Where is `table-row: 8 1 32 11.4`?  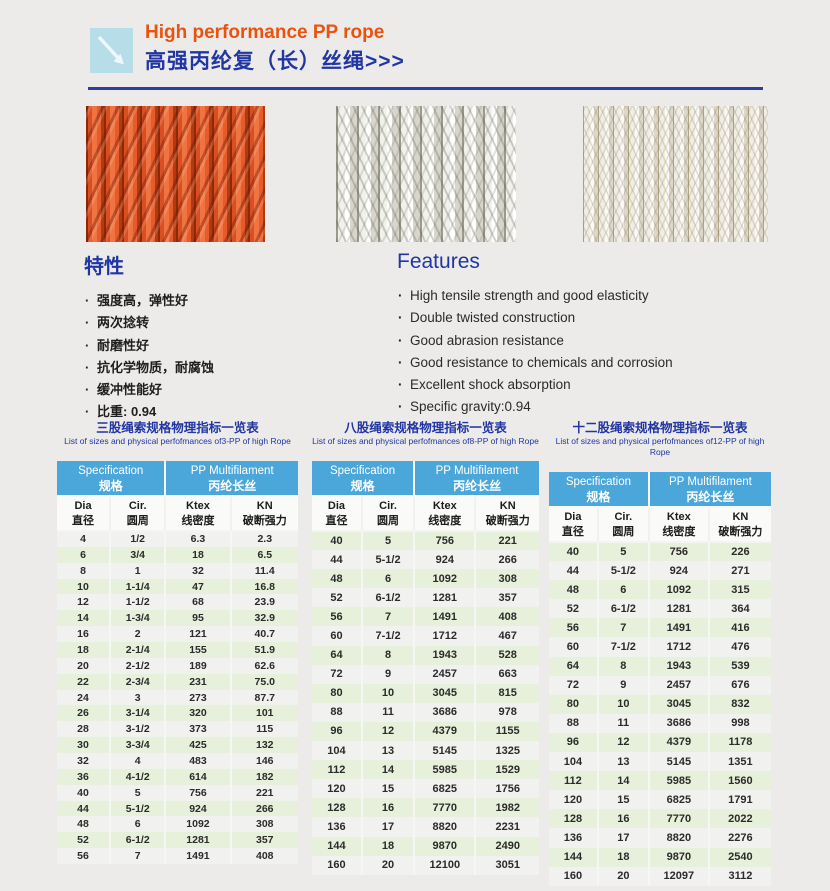 table-row: 8 1 32 11.4 is located at coordinates (177, 570).